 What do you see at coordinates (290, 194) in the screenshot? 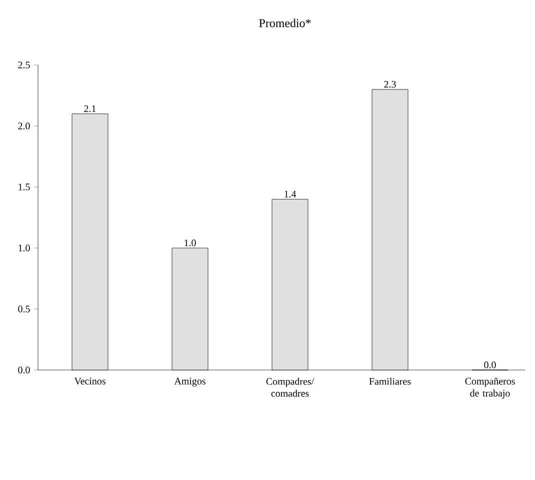
I see `data-label: 1.4` at bounding box center [290, 194].